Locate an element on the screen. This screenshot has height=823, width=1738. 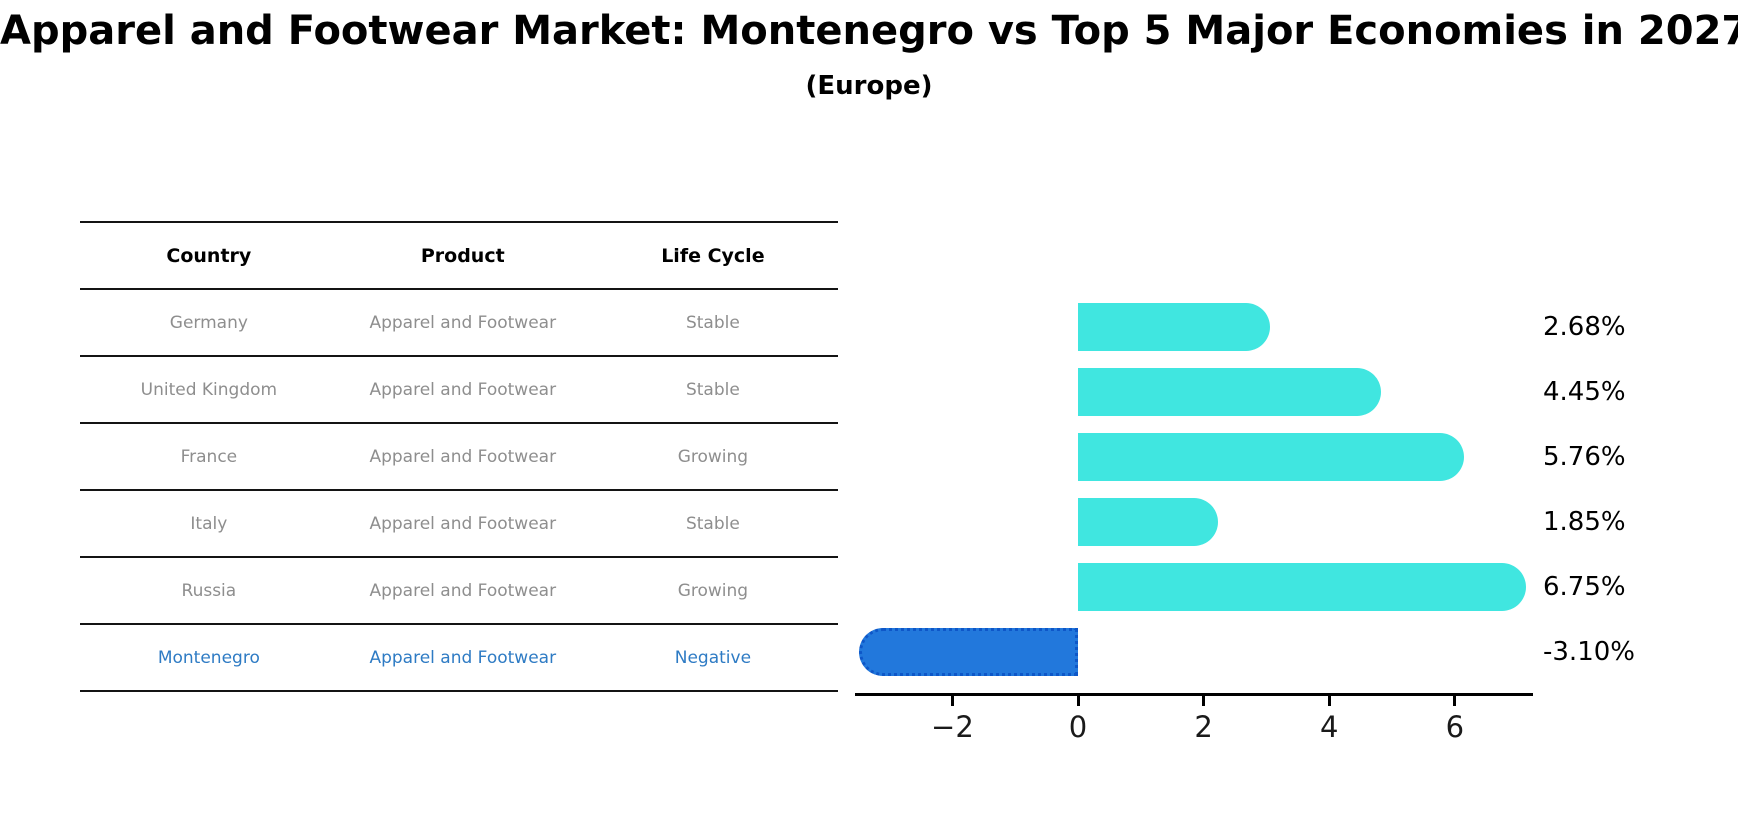
country-cell: Germany is located at coordinates (208, 322).